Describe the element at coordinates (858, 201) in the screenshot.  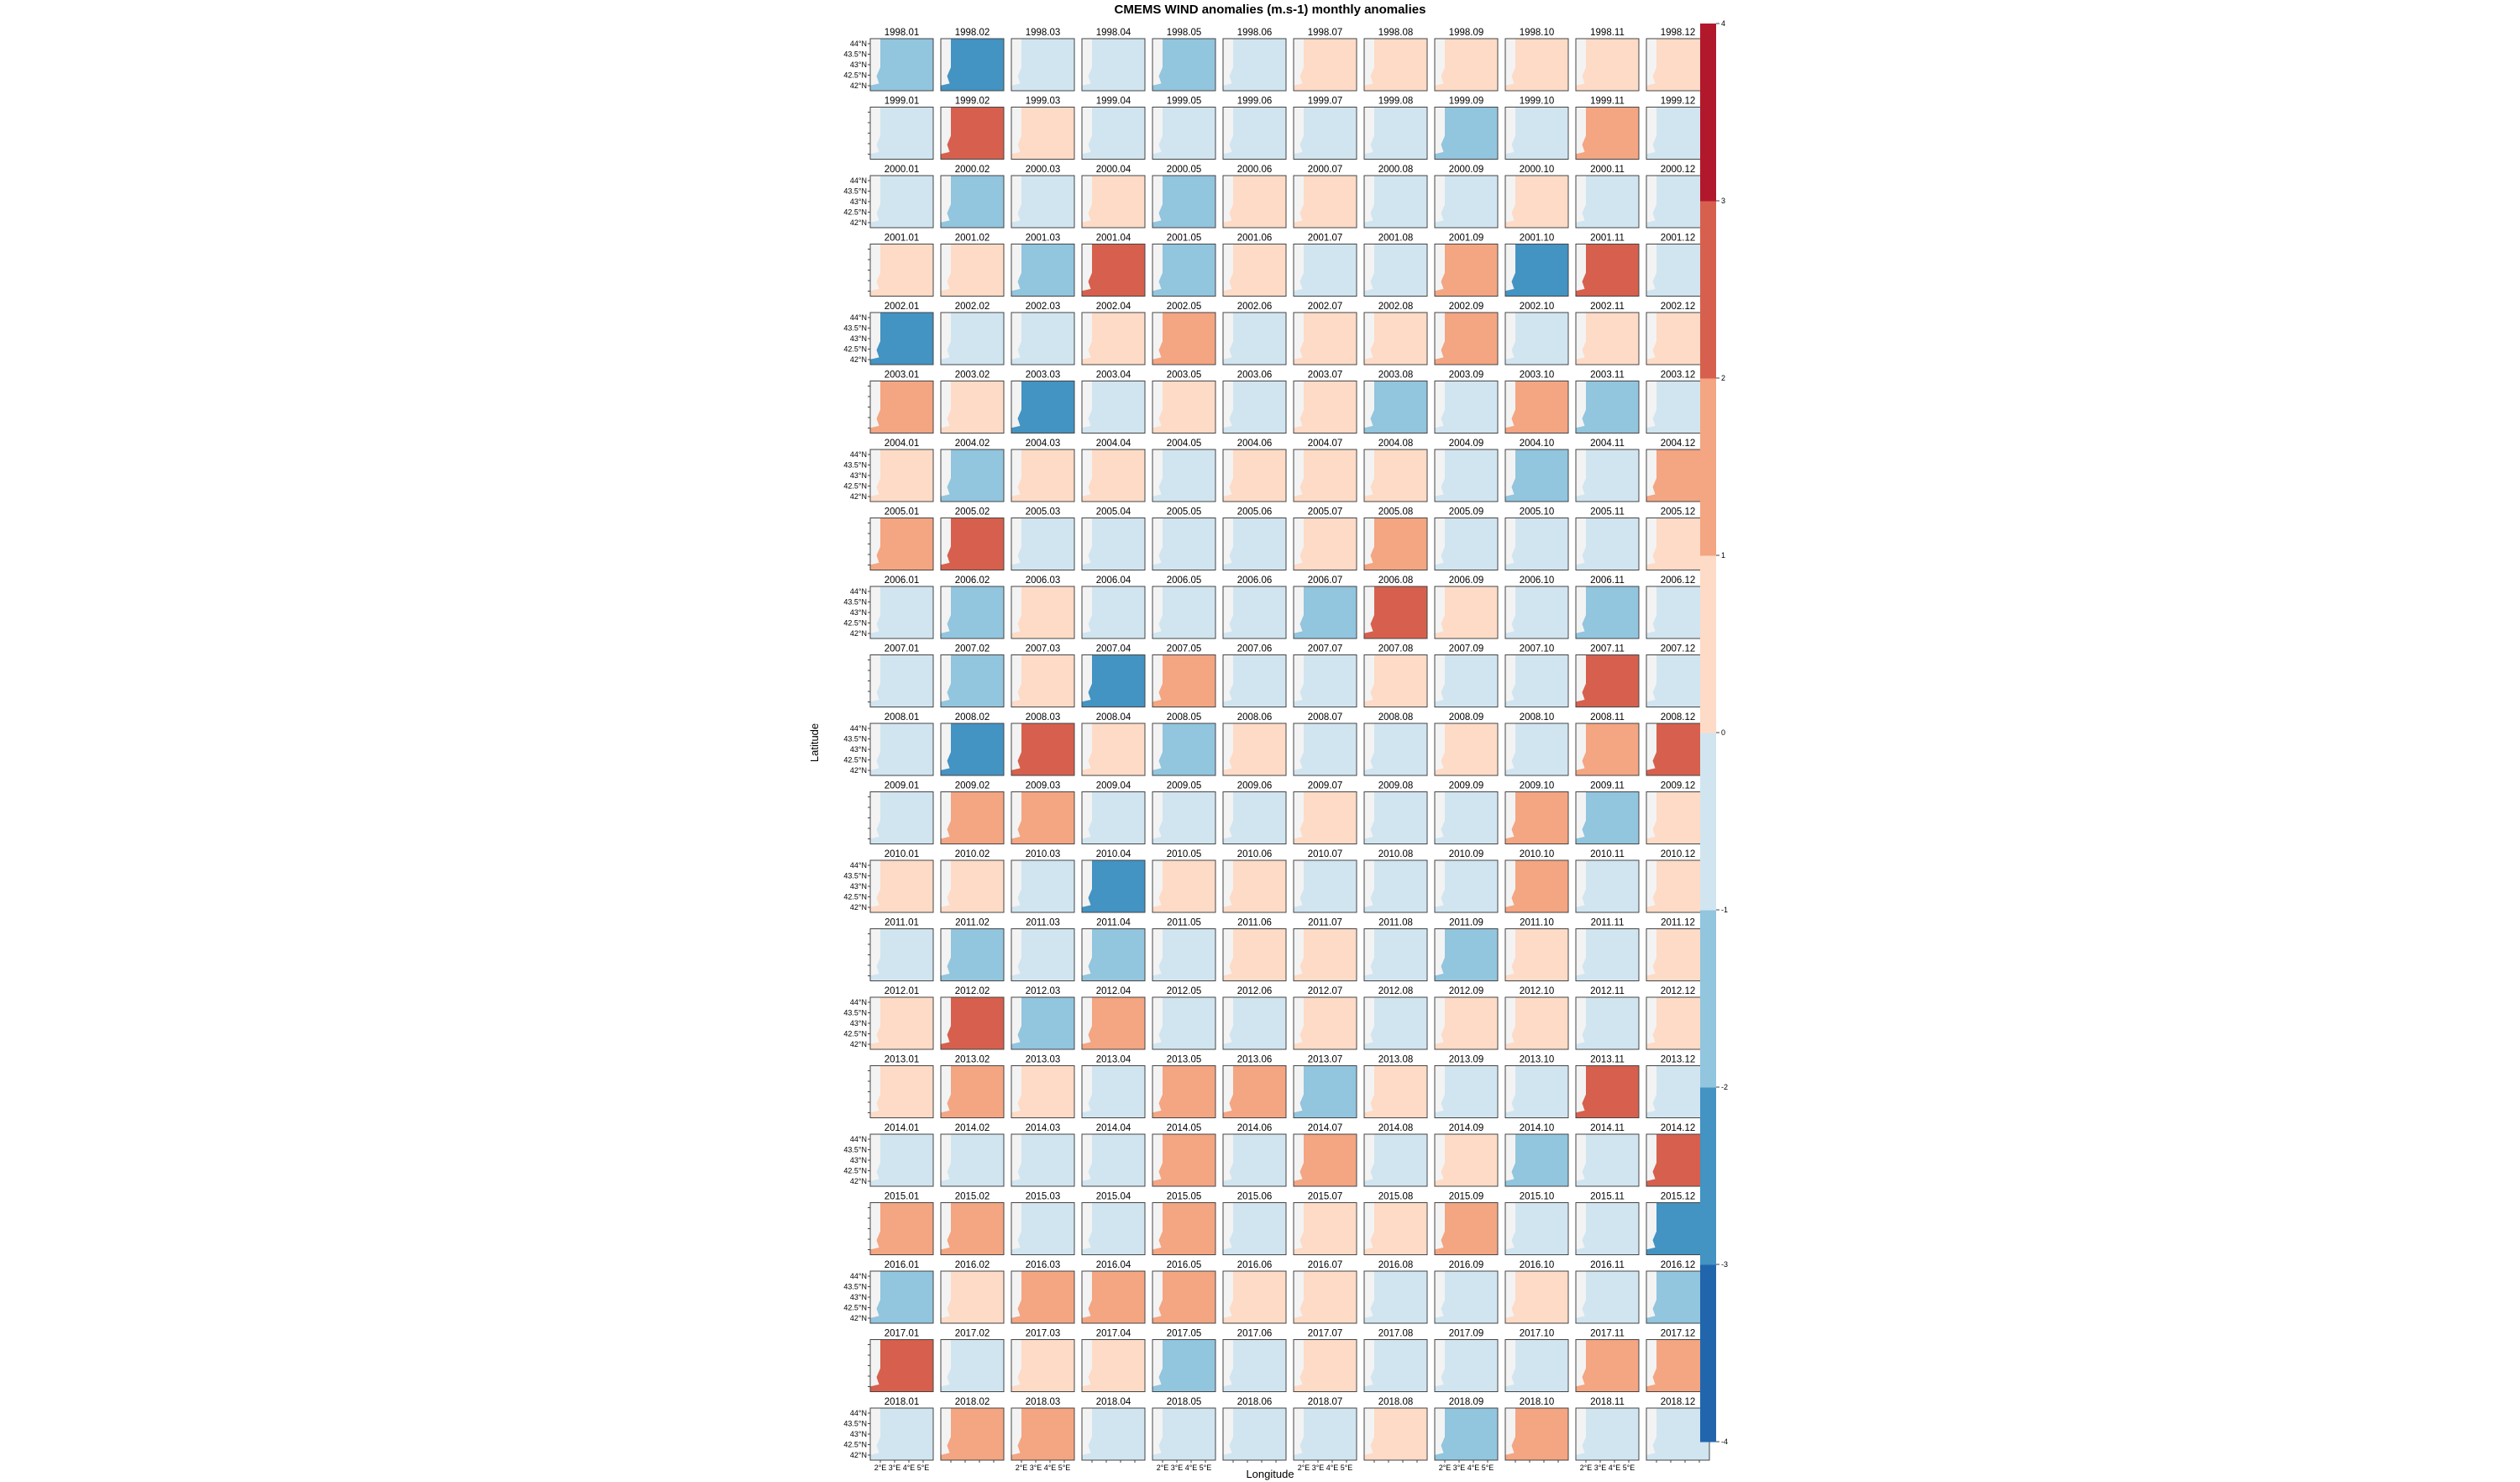
I see `lat-tick-label: 43°N` at that location.